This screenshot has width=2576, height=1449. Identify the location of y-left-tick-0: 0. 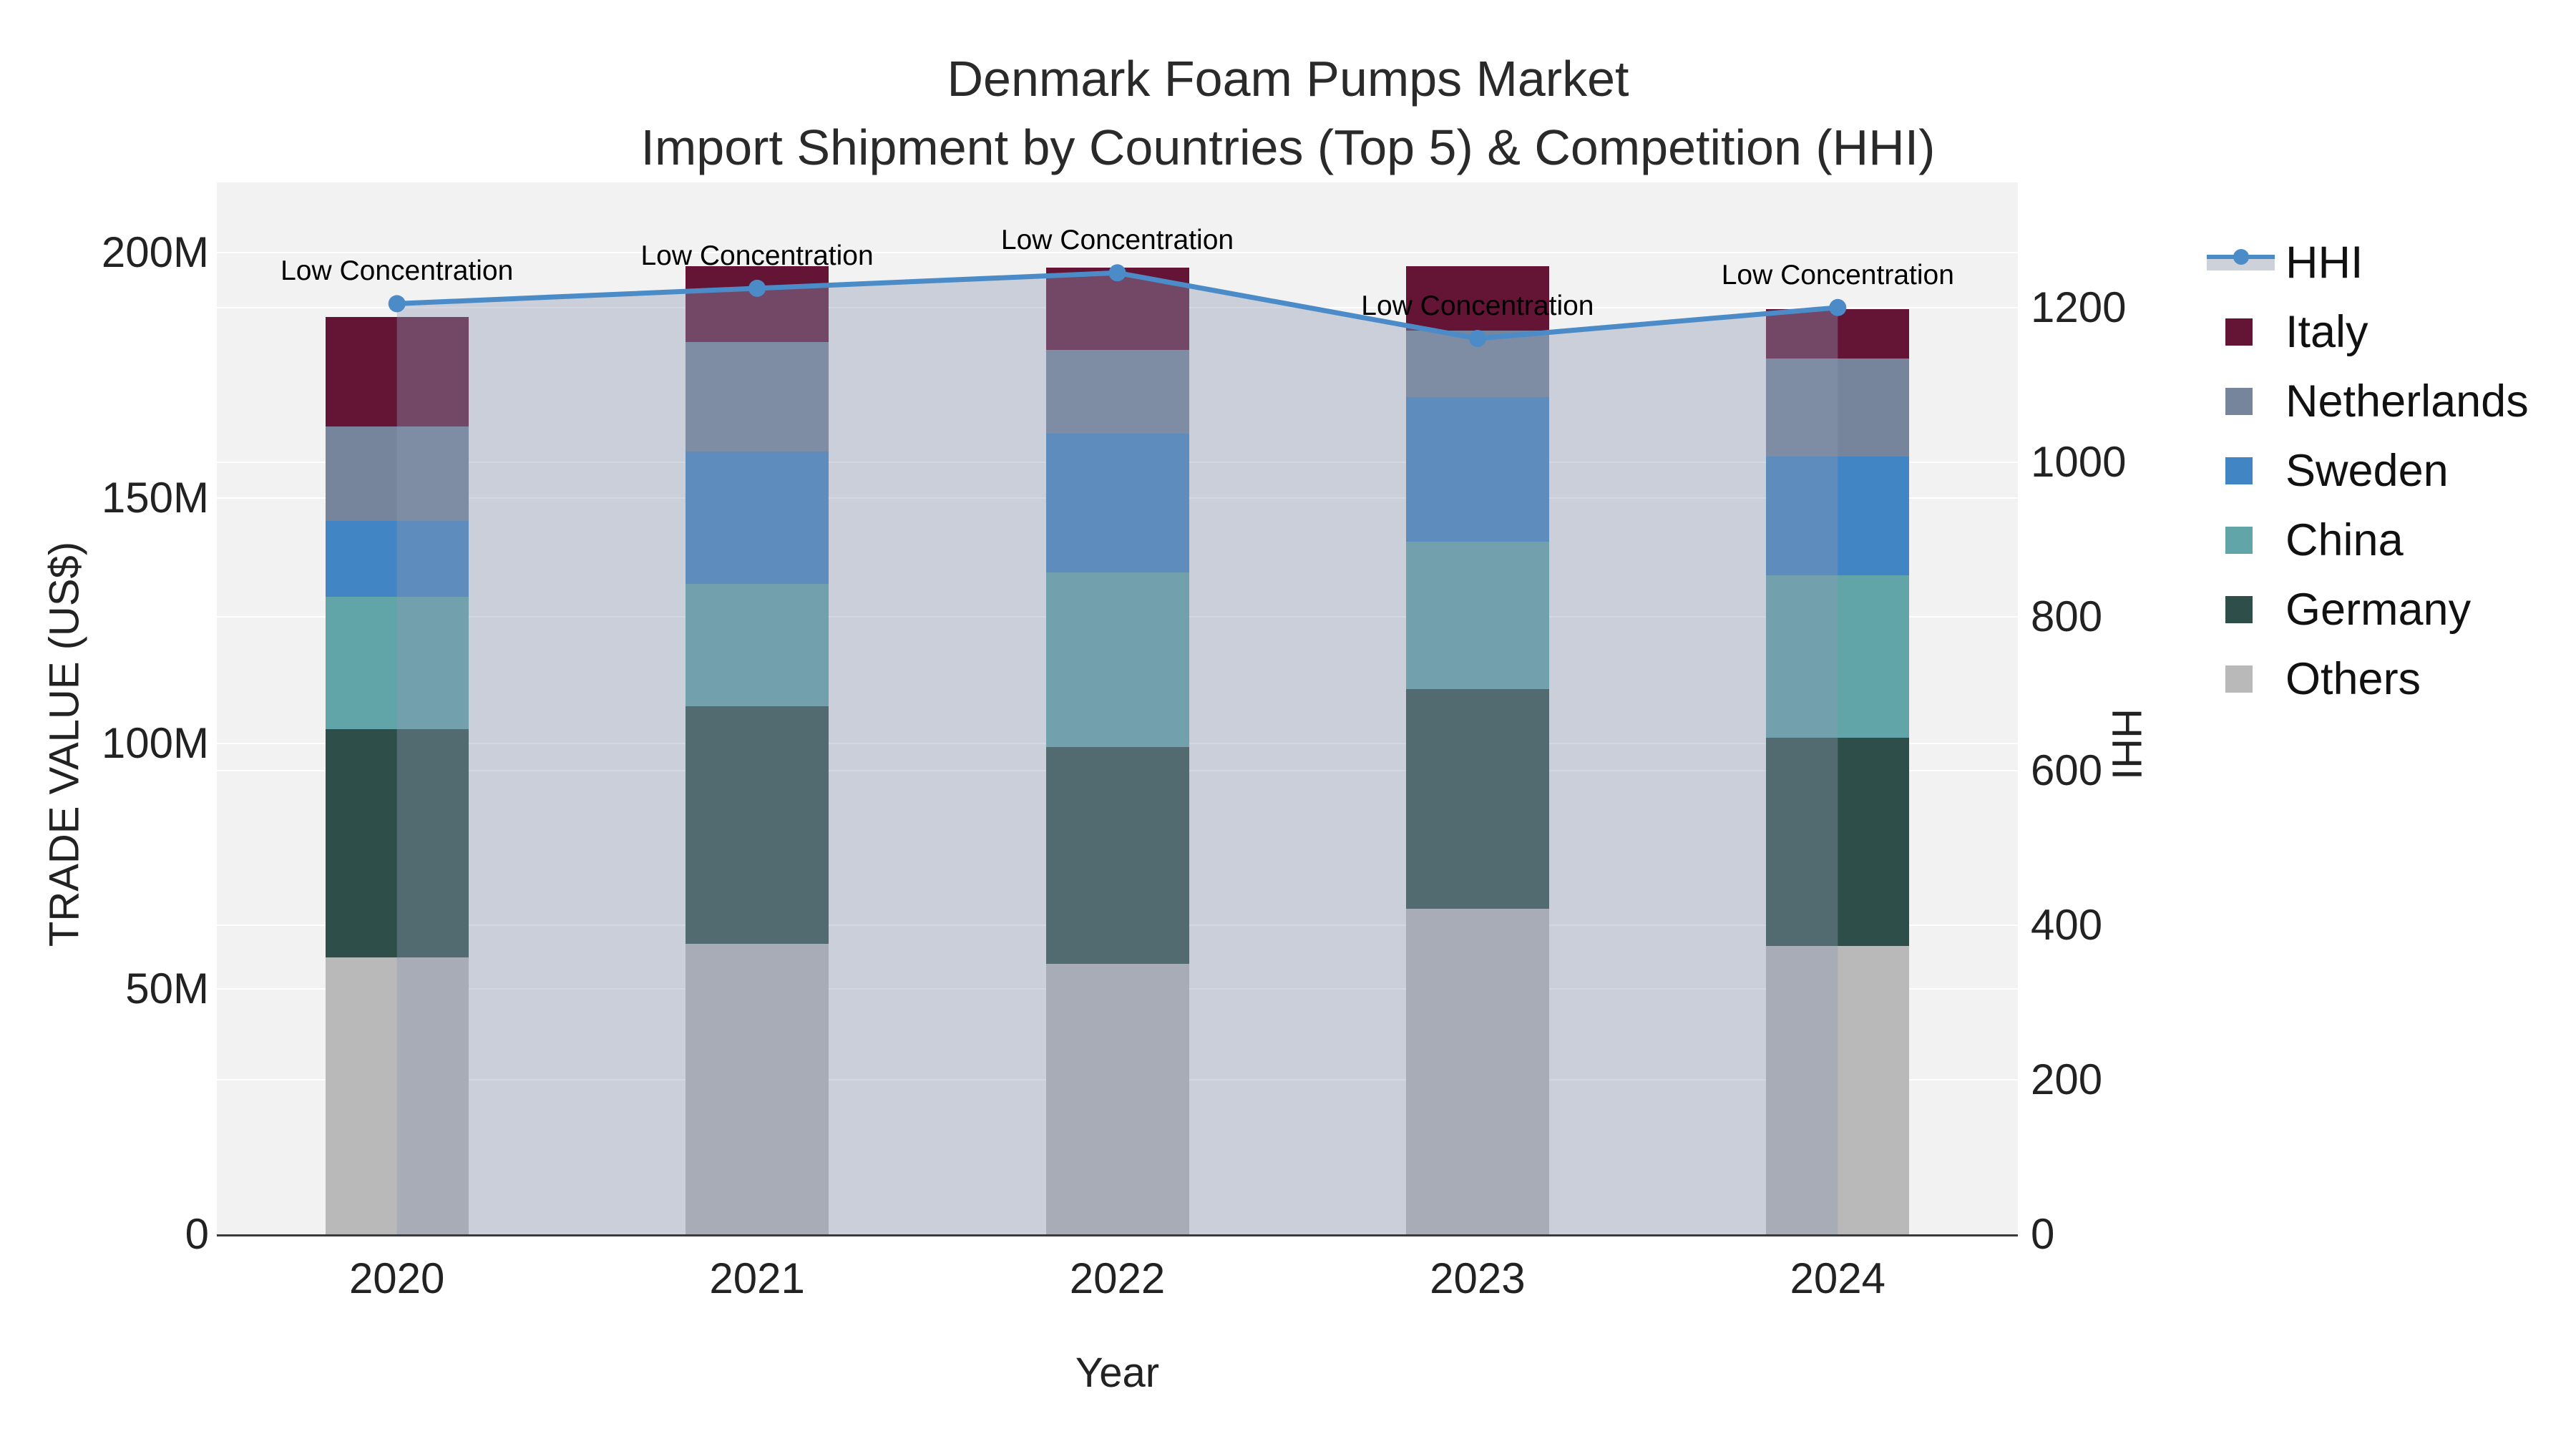
(197, 1234).